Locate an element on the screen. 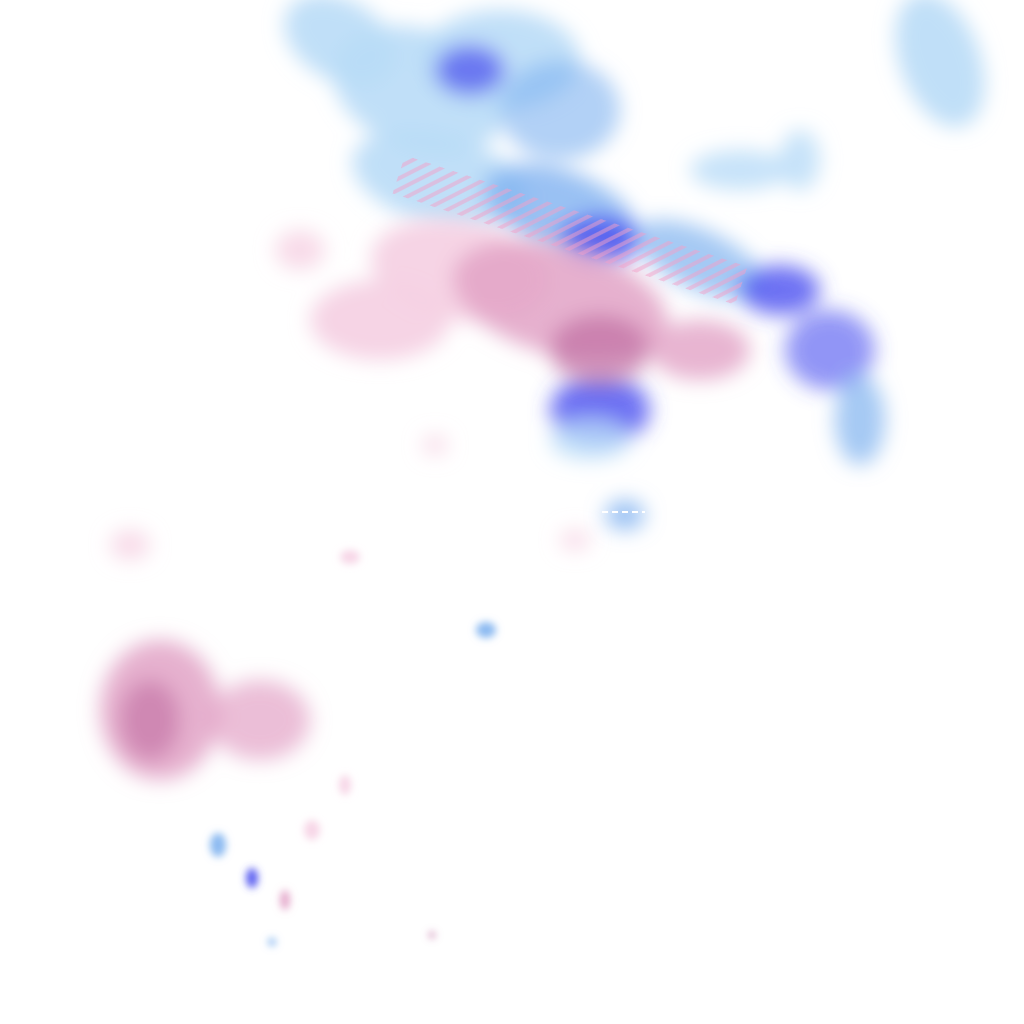  hatch-band is located at coordinates (570, 230).